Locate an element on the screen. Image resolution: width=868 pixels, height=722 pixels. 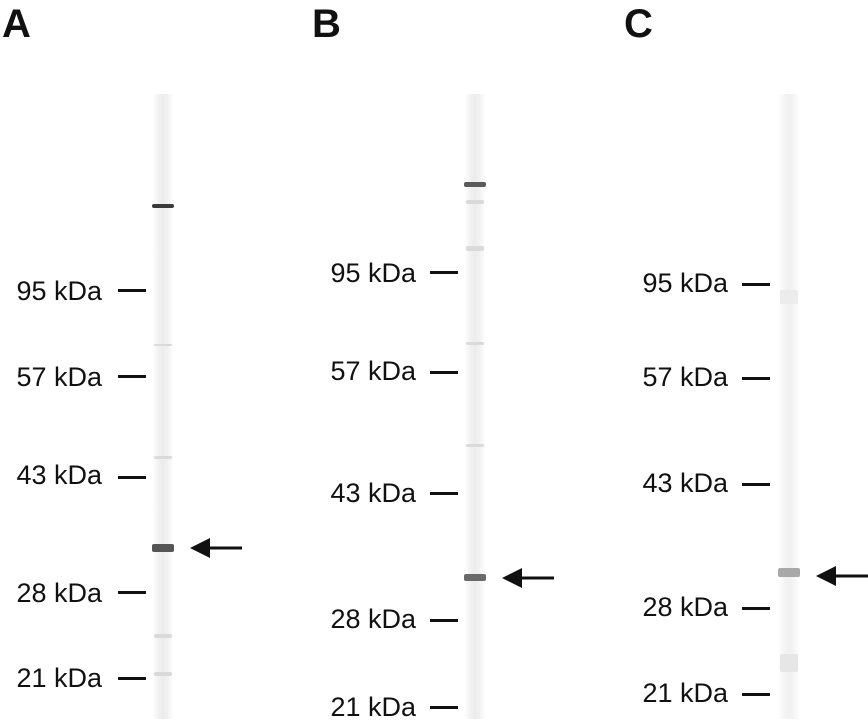
panel-label: A is located at coordinates (16, 24).